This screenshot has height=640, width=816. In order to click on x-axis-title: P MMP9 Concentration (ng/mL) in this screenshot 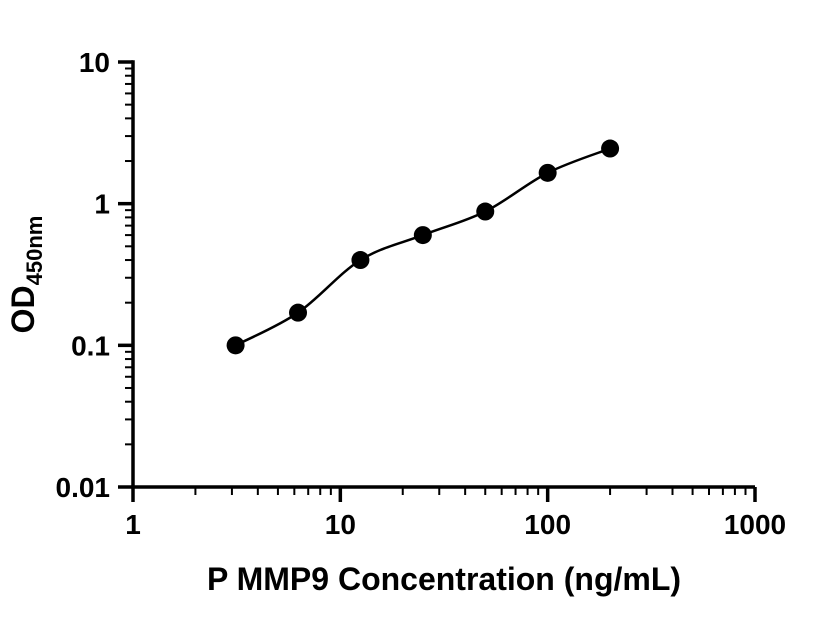, I will do `click(444, 579)`.